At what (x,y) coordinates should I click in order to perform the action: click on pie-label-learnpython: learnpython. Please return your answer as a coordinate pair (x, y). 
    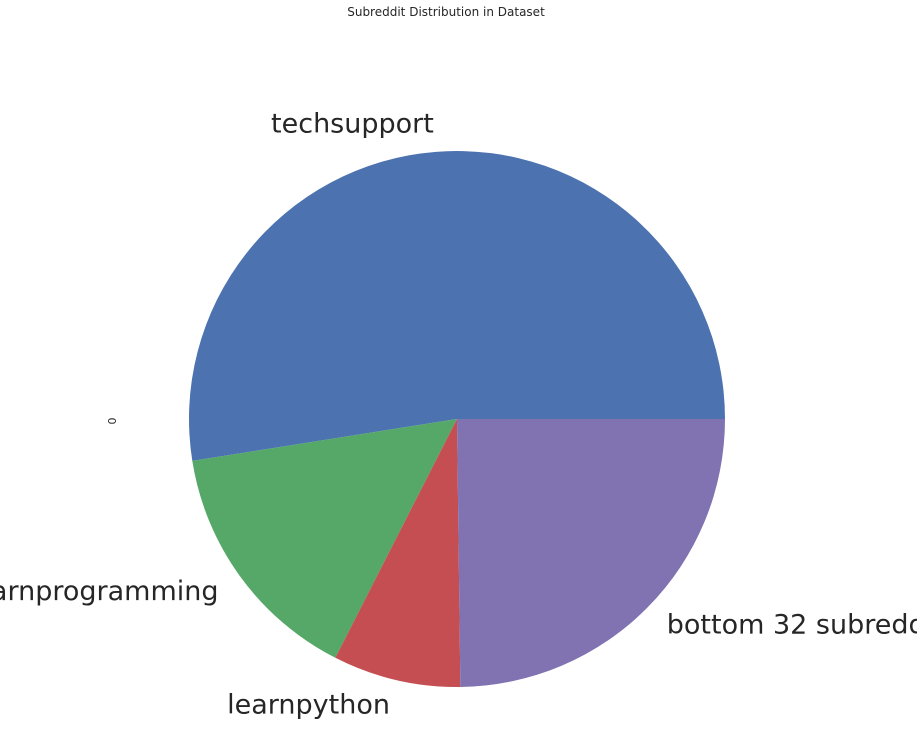
    Looking at the image, I should click on (308, 705).